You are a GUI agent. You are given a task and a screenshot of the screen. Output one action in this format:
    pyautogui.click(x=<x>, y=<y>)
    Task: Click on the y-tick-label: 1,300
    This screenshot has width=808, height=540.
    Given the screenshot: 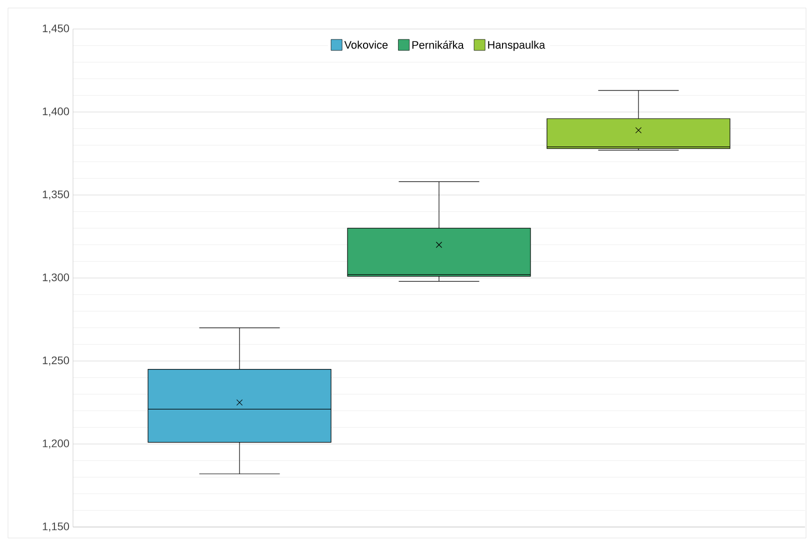 What is the action you would take?
    pyautogui.click(x=56, y=278)
    